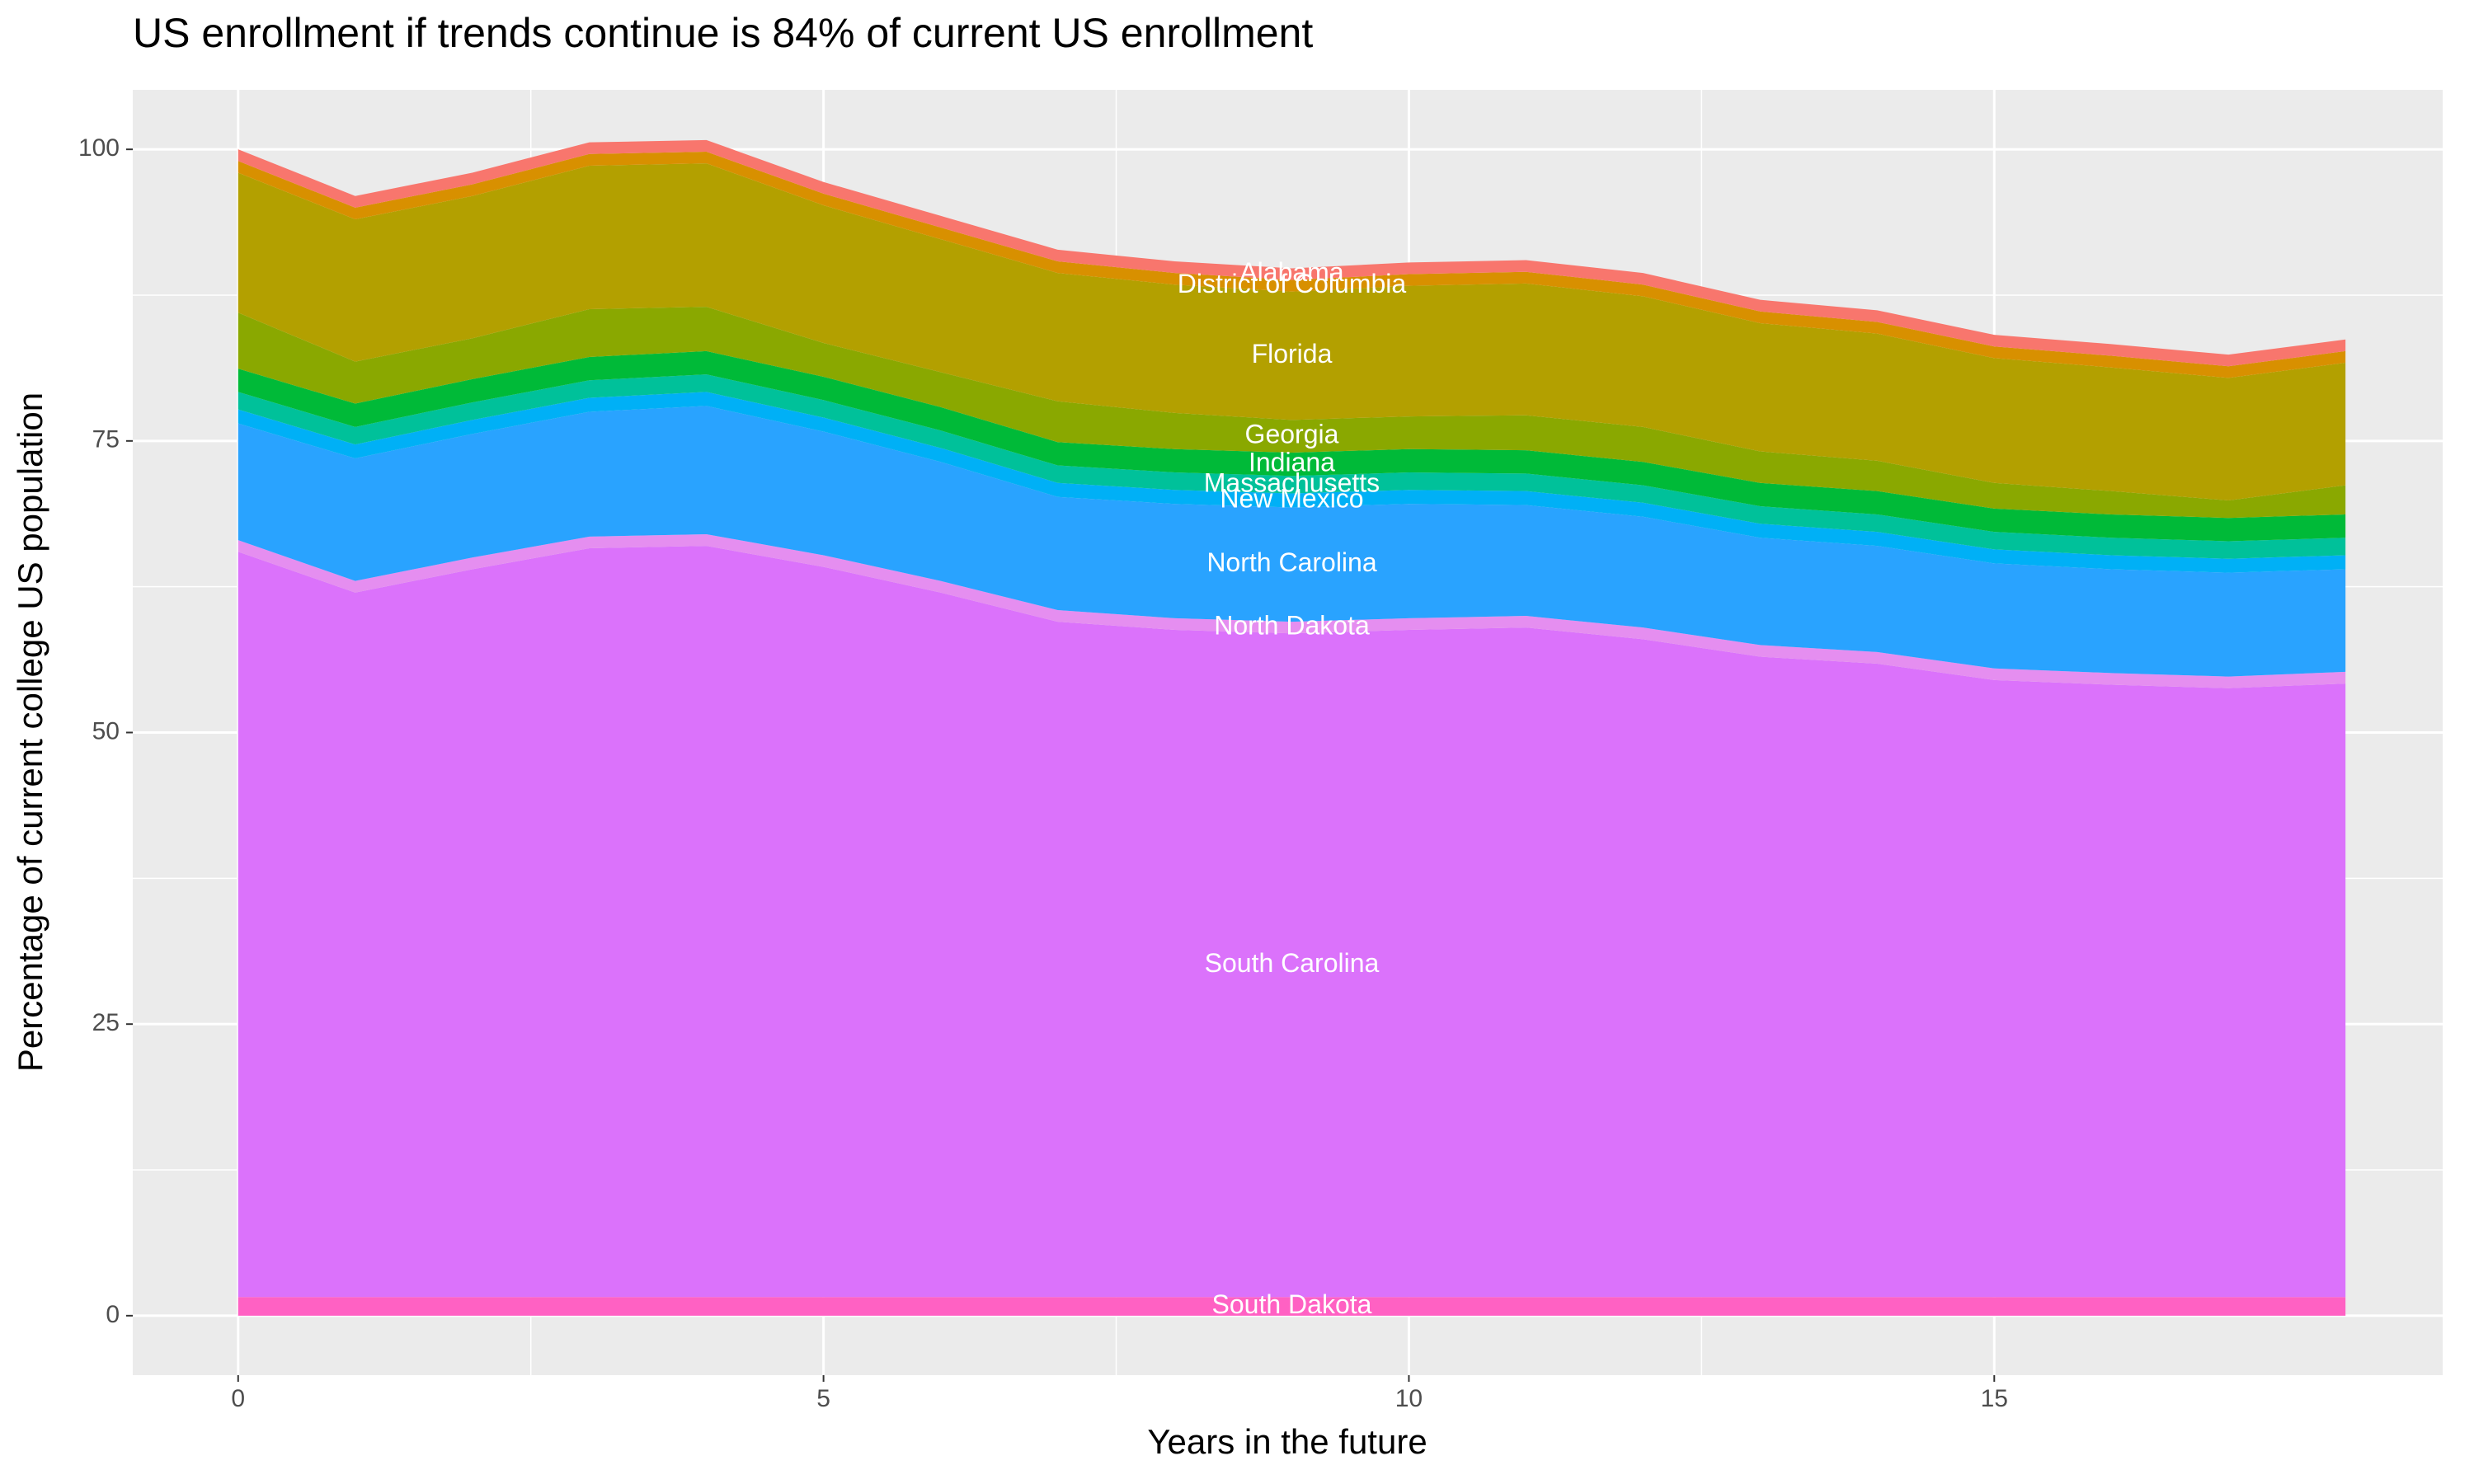  I want to click on x-tick-label: 10, so click(1409, 1398).